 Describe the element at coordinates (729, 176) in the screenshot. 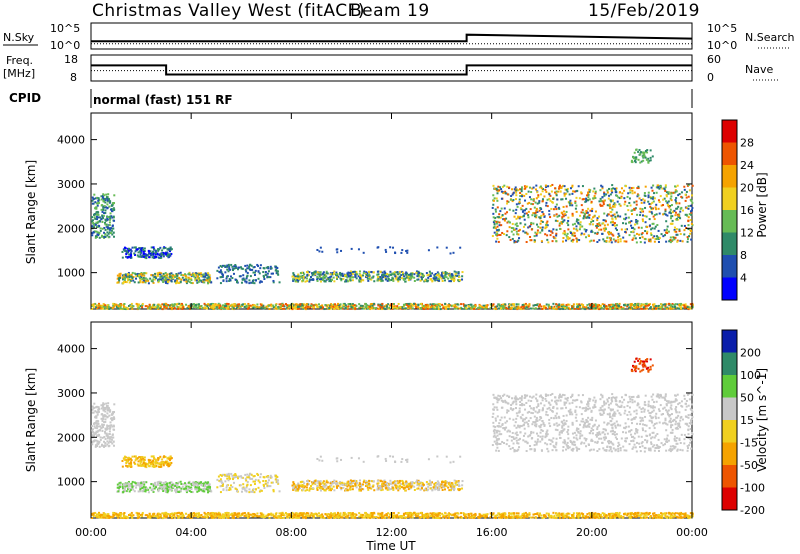

I see `colorbar-swatch` at that location.